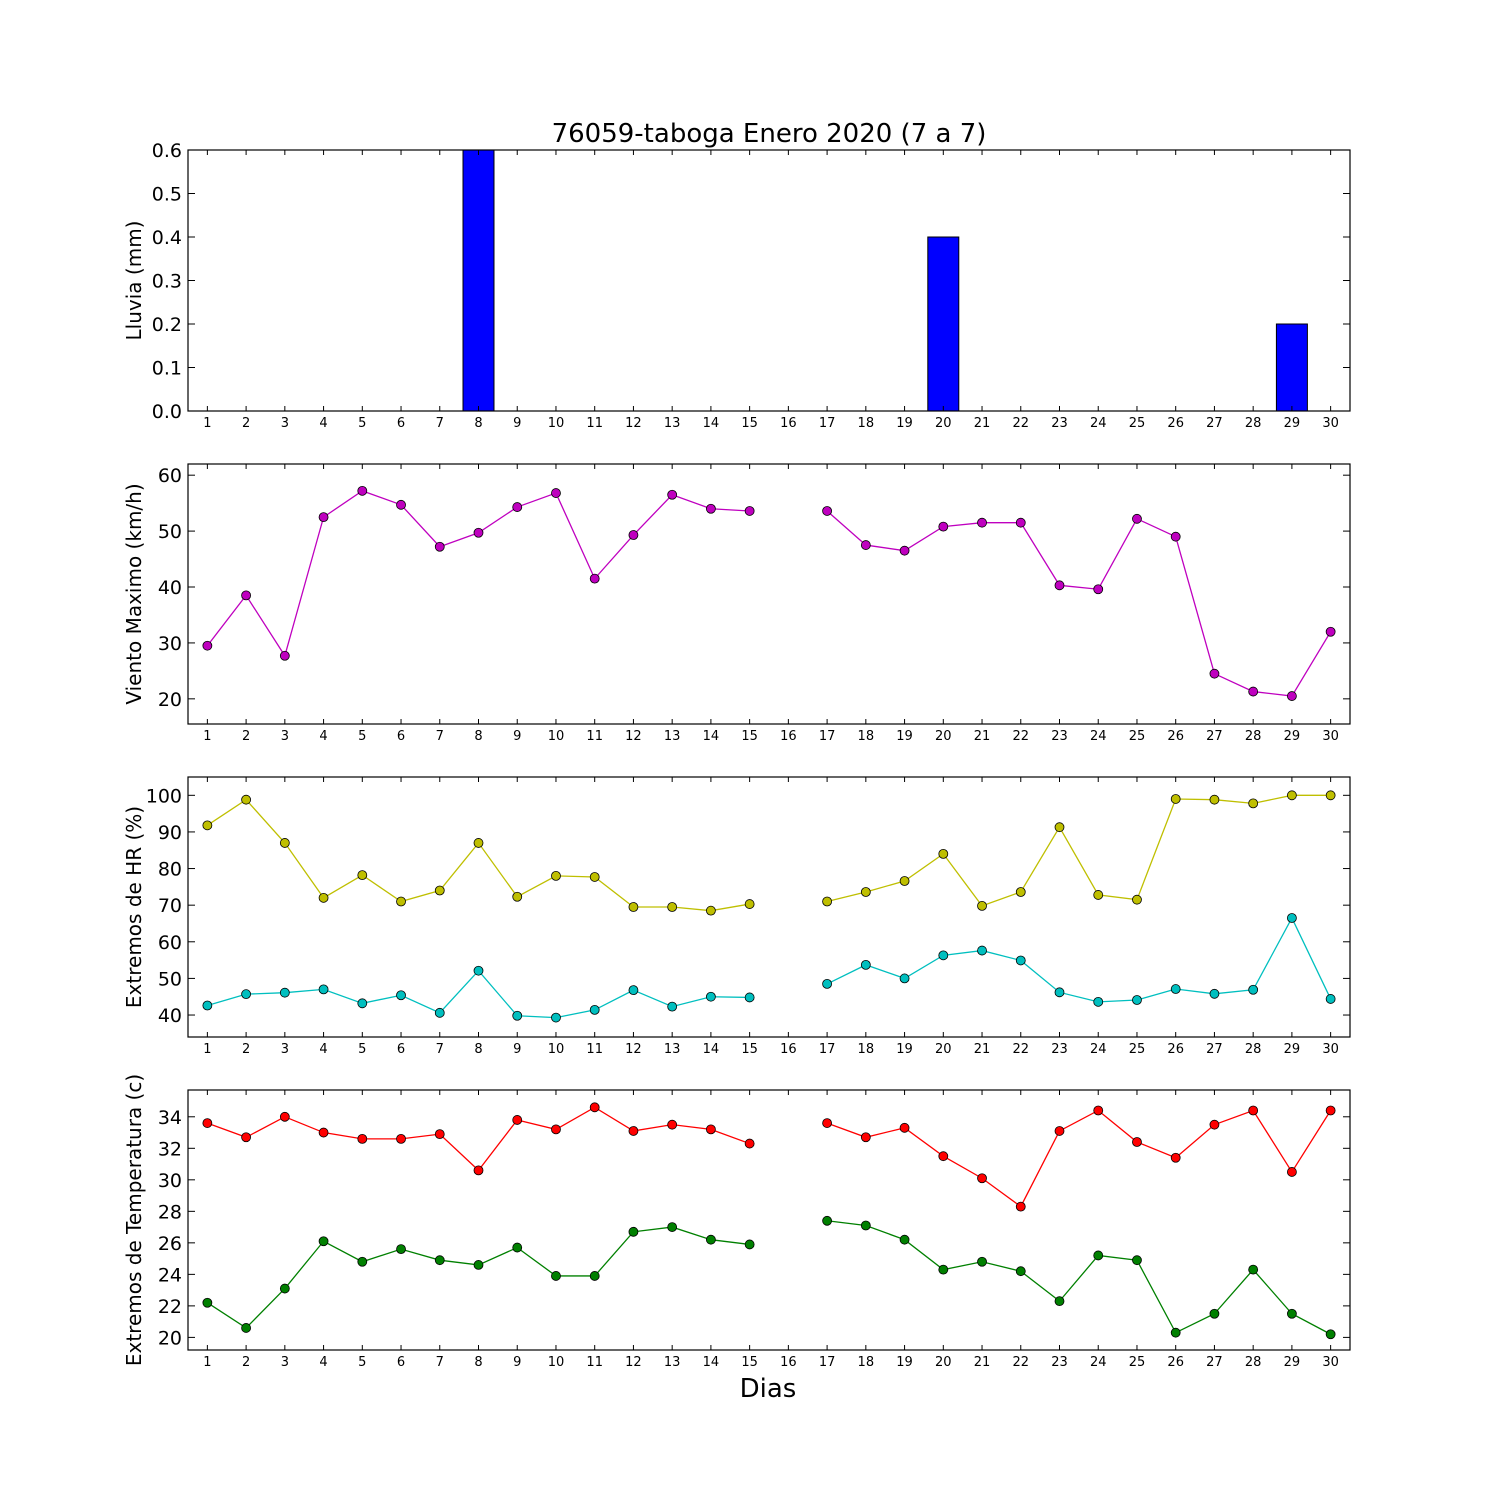 The width and height of the screenshot is (1500, 1504). What do you see at coordinates (167, 151) in the screenshot?
I see `y-tick-label: 0.6` at bounding box center [167, 151].